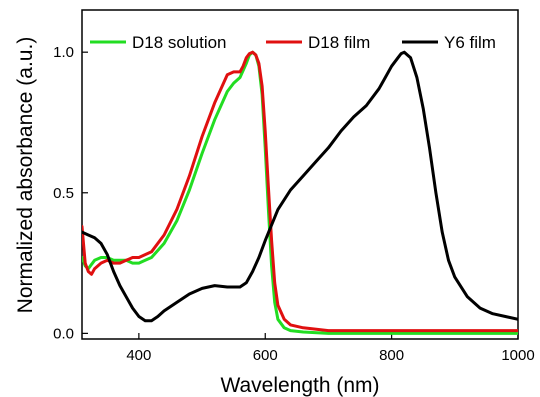 The width and height of the screenshot is (540, 397). I want to click on legend-label-2: D18 film, so click(339, 42).